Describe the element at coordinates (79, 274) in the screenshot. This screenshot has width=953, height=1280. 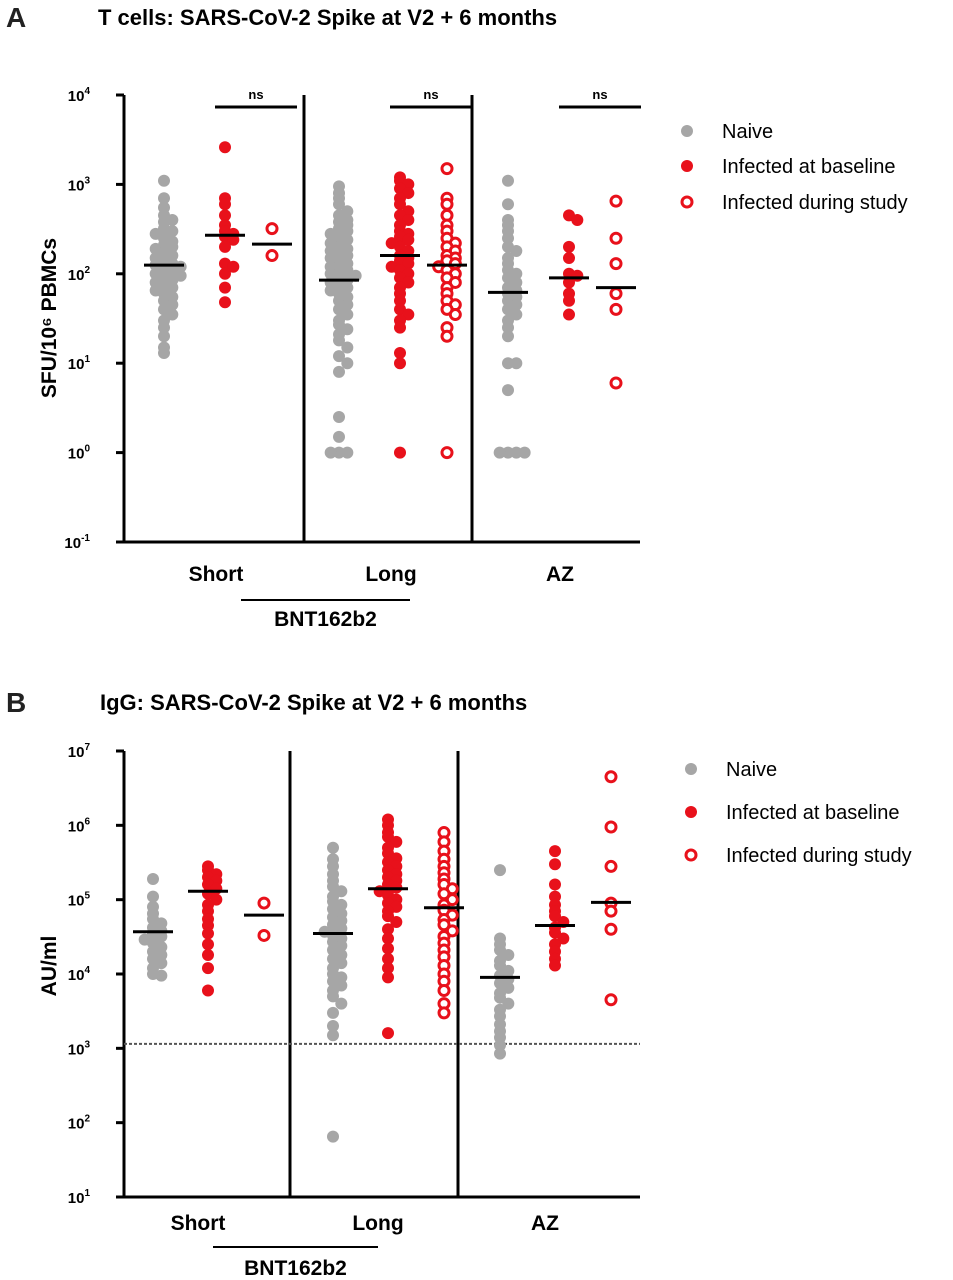
I see `y-tick-label: 10²` at that location.